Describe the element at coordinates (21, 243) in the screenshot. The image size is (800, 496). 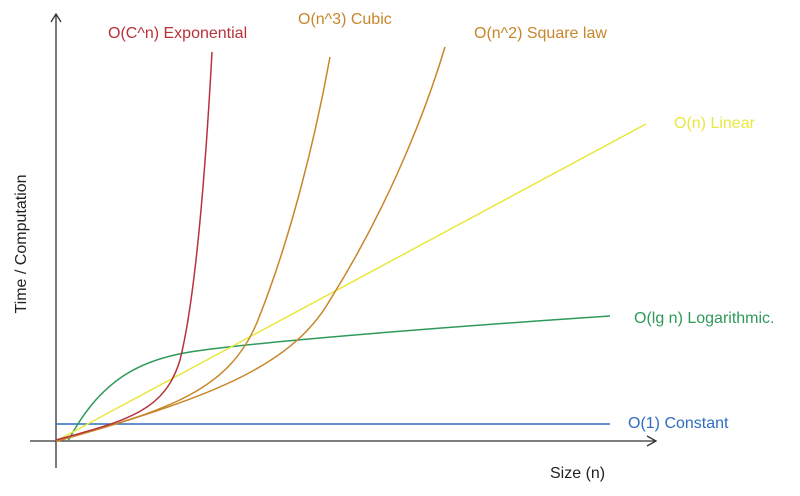
I see `y-axis-label: Time / Computation` at that location.